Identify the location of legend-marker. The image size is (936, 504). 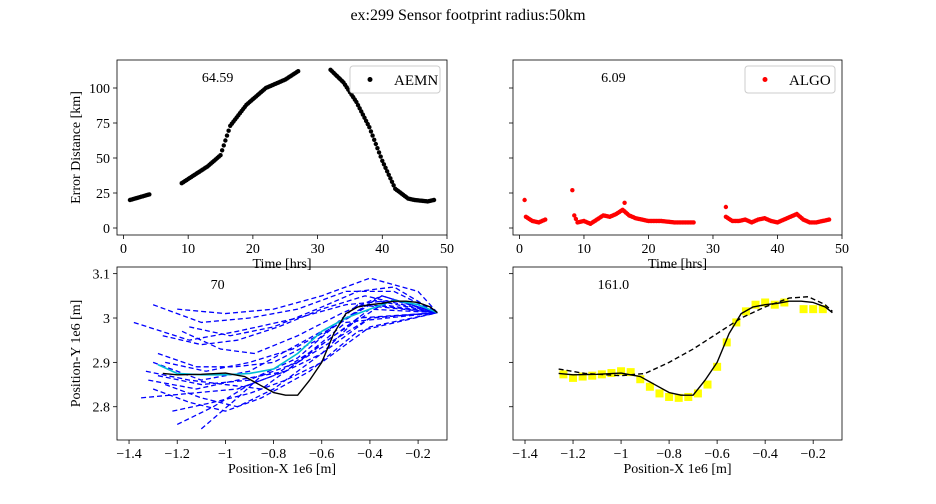
(765, 79).